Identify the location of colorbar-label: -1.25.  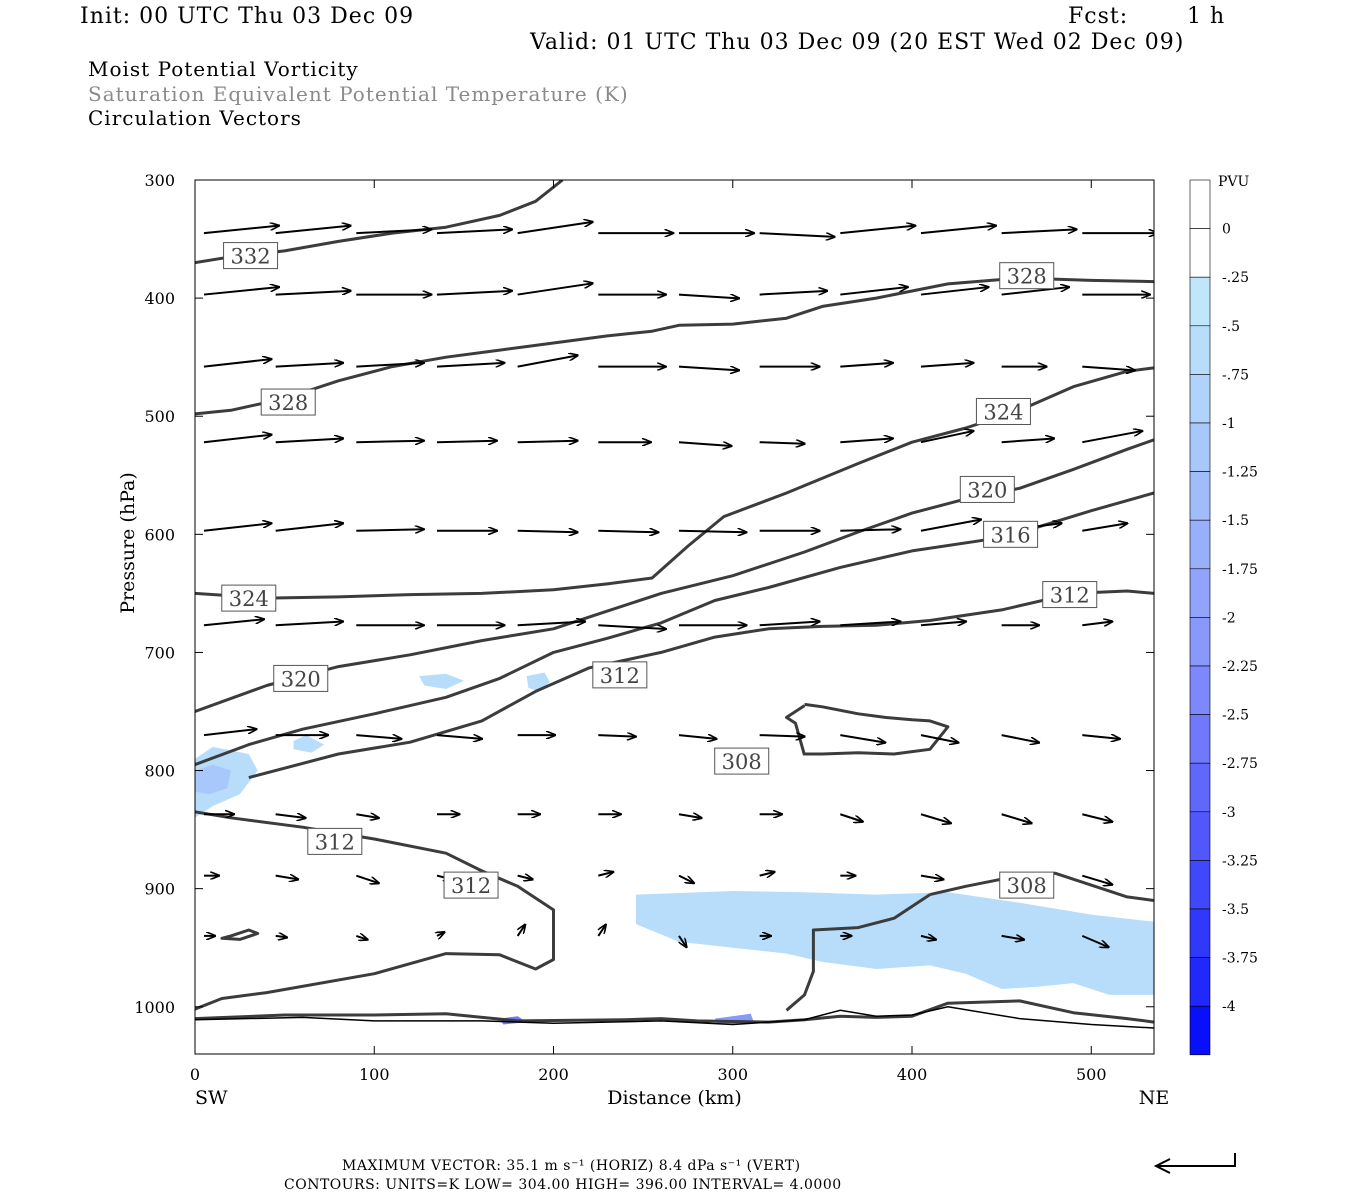
(1240, 473).